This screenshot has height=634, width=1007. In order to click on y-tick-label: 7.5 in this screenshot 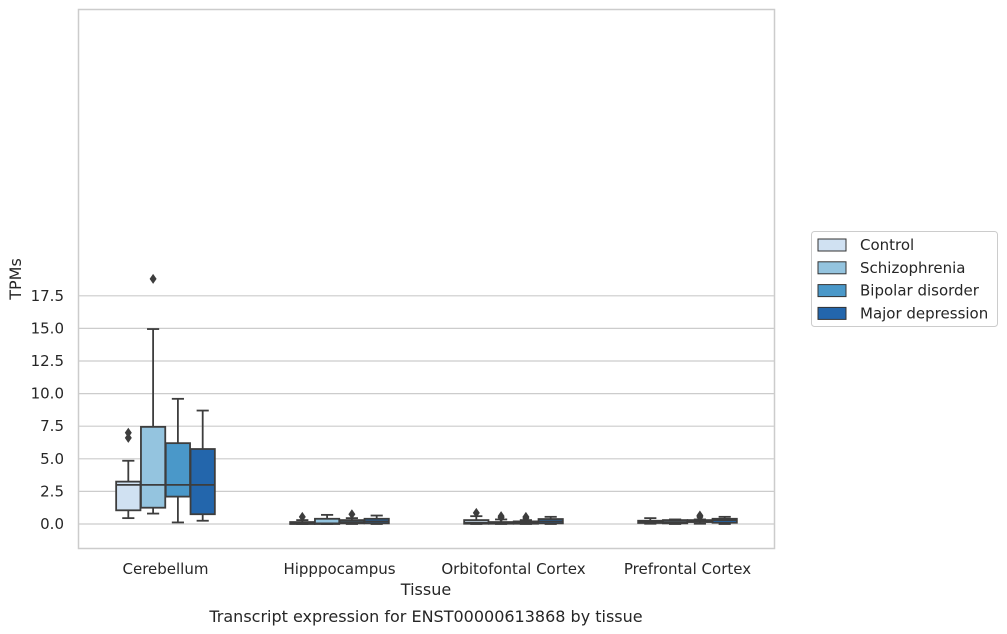, I will do `click(52, 426)`.